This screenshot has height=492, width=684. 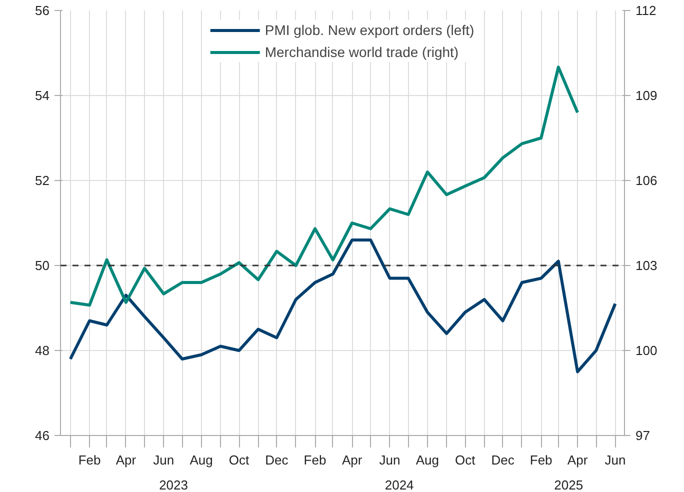 I want to click on y-tick-label: 54, so click(x=42, y=95).